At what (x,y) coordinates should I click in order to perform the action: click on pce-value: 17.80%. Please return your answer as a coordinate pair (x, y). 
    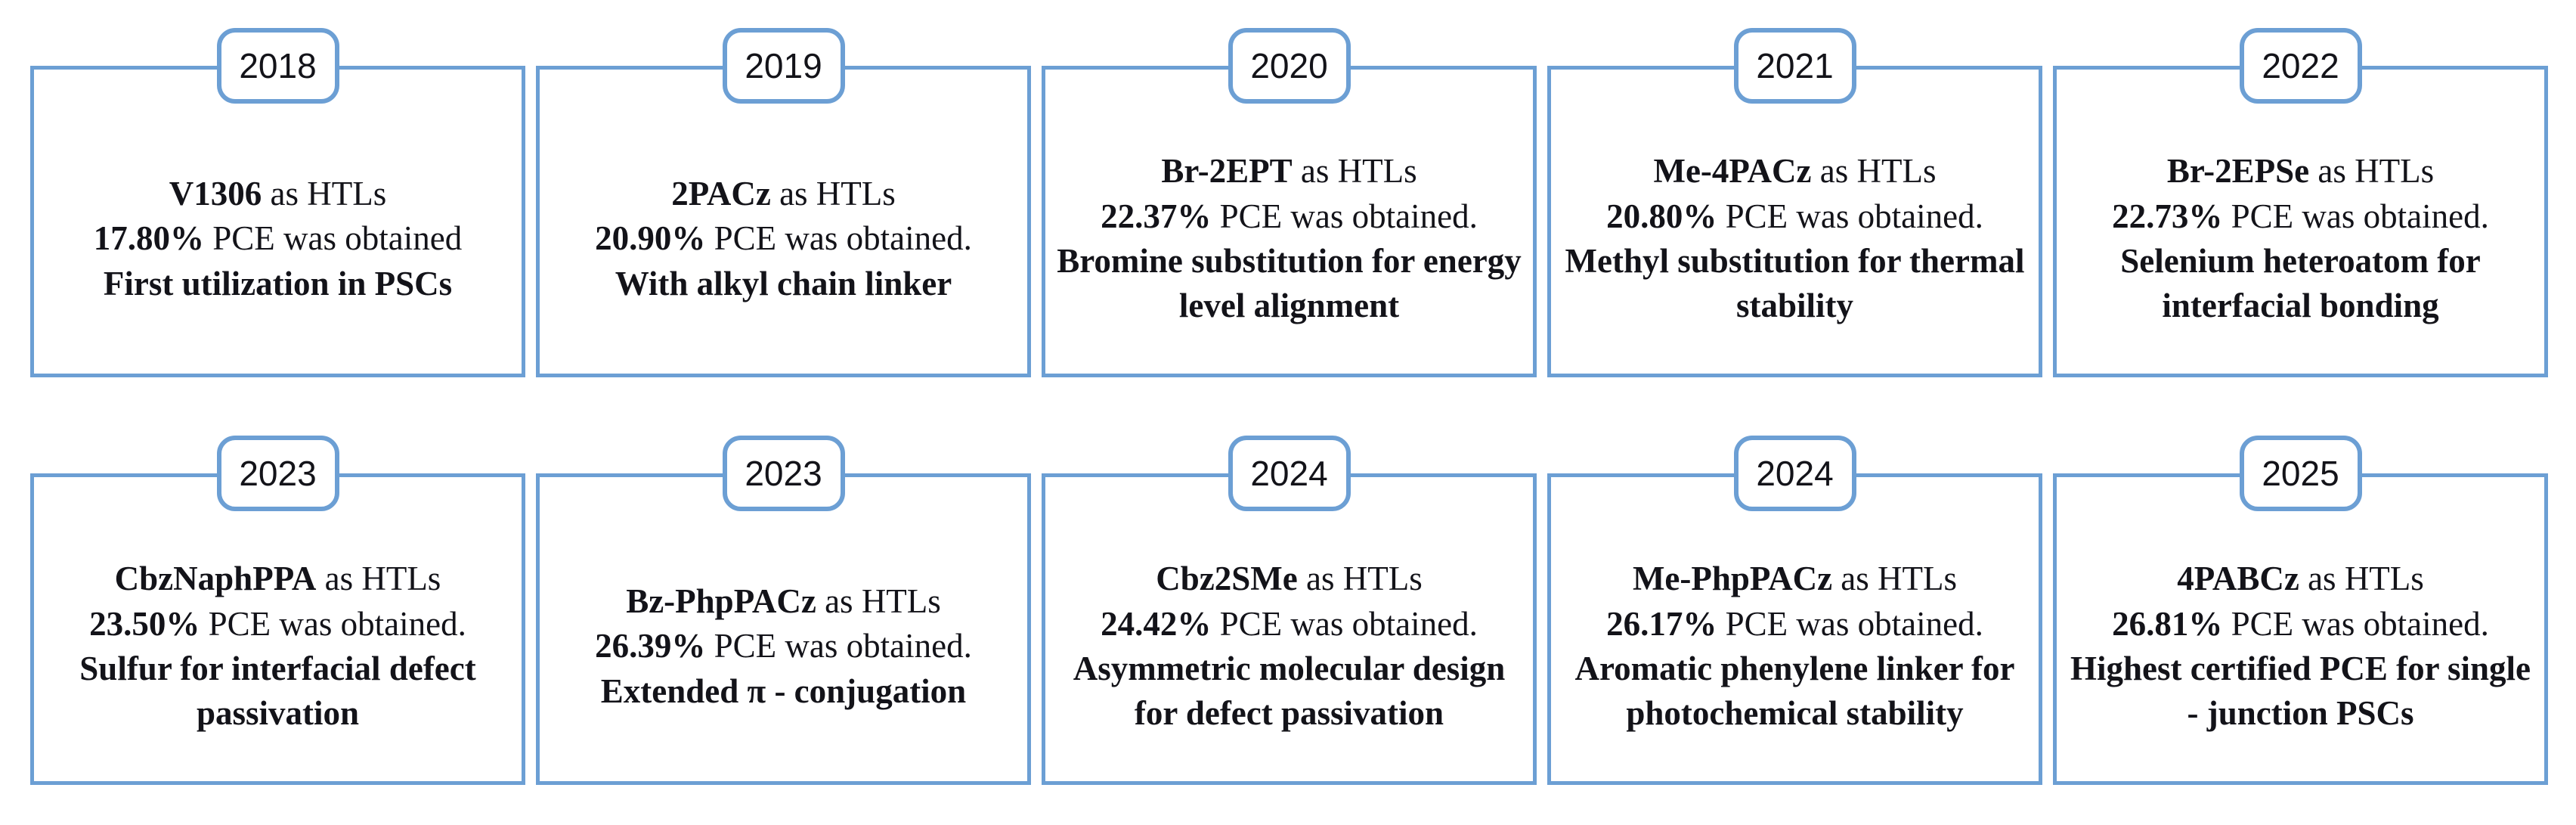
    Looking at the image, I should click on (149, 239).